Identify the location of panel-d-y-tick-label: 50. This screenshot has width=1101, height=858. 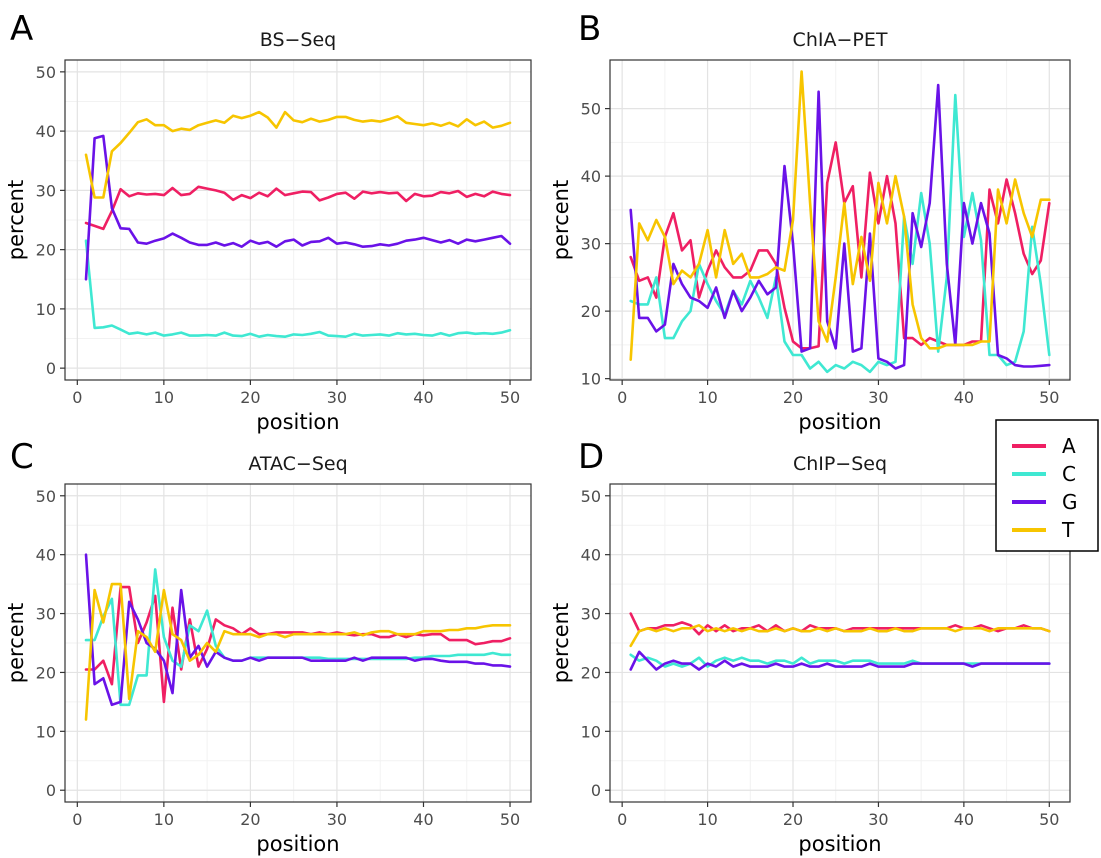
(591, 496).